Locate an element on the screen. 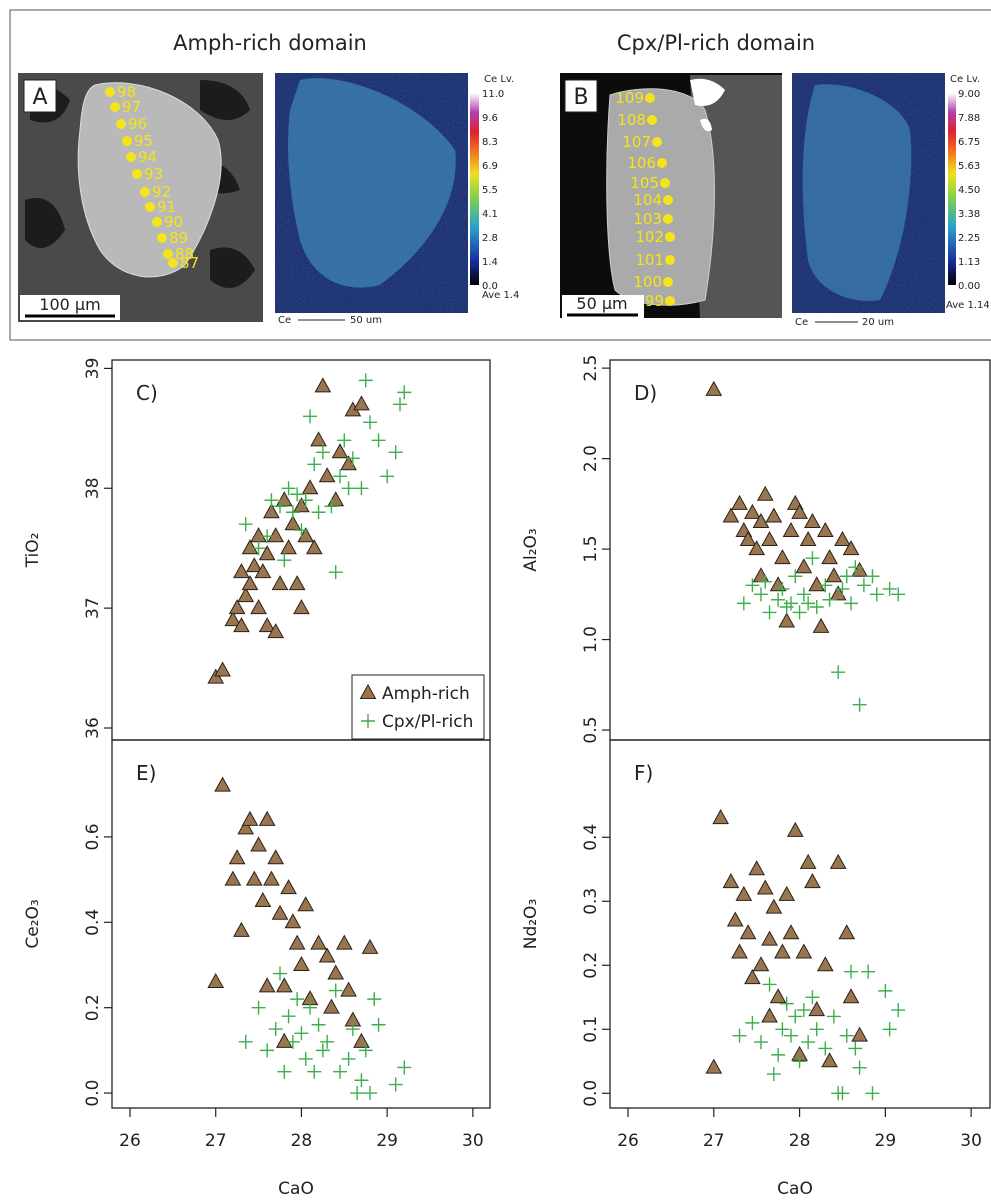 Image resolution: width=991 pixels, height=1200 pixels. y-tick-label: 1.5 is located at coordinates (591, 549).